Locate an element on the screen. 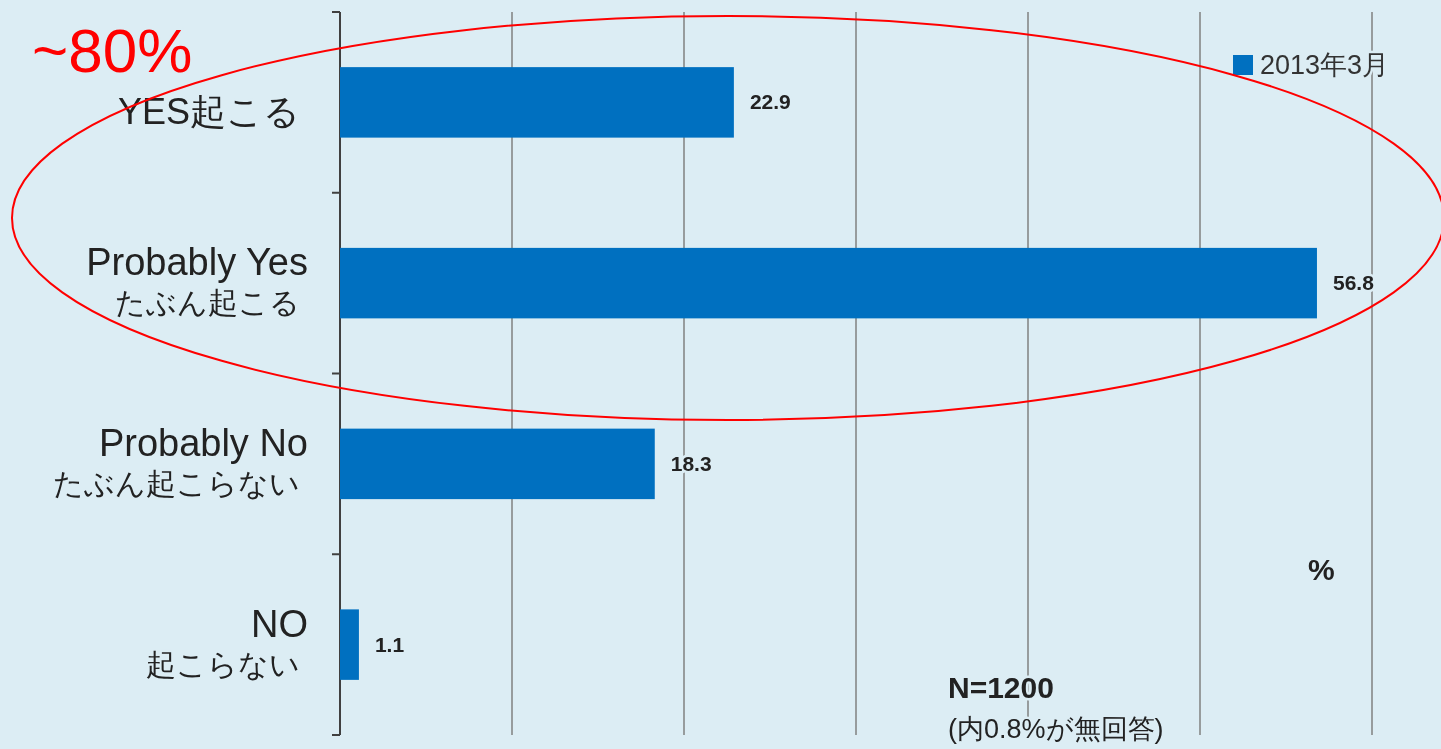 This screenshot has width=1441, height=749. y-tick-label: YES起こる is located at coordinates (208, 112).